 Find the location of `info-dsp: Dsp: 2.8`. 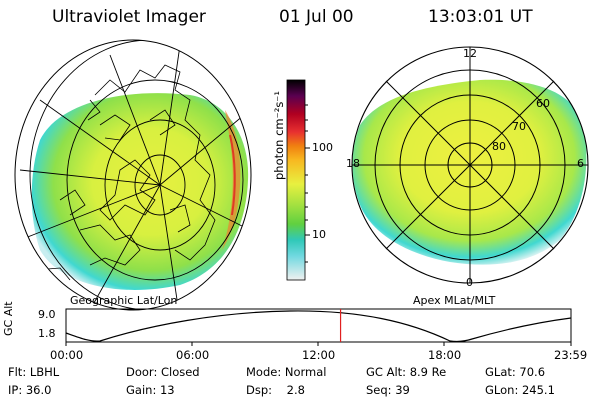

info-dsp: Dsp: 2.8 is located at coordinates (275, 390).